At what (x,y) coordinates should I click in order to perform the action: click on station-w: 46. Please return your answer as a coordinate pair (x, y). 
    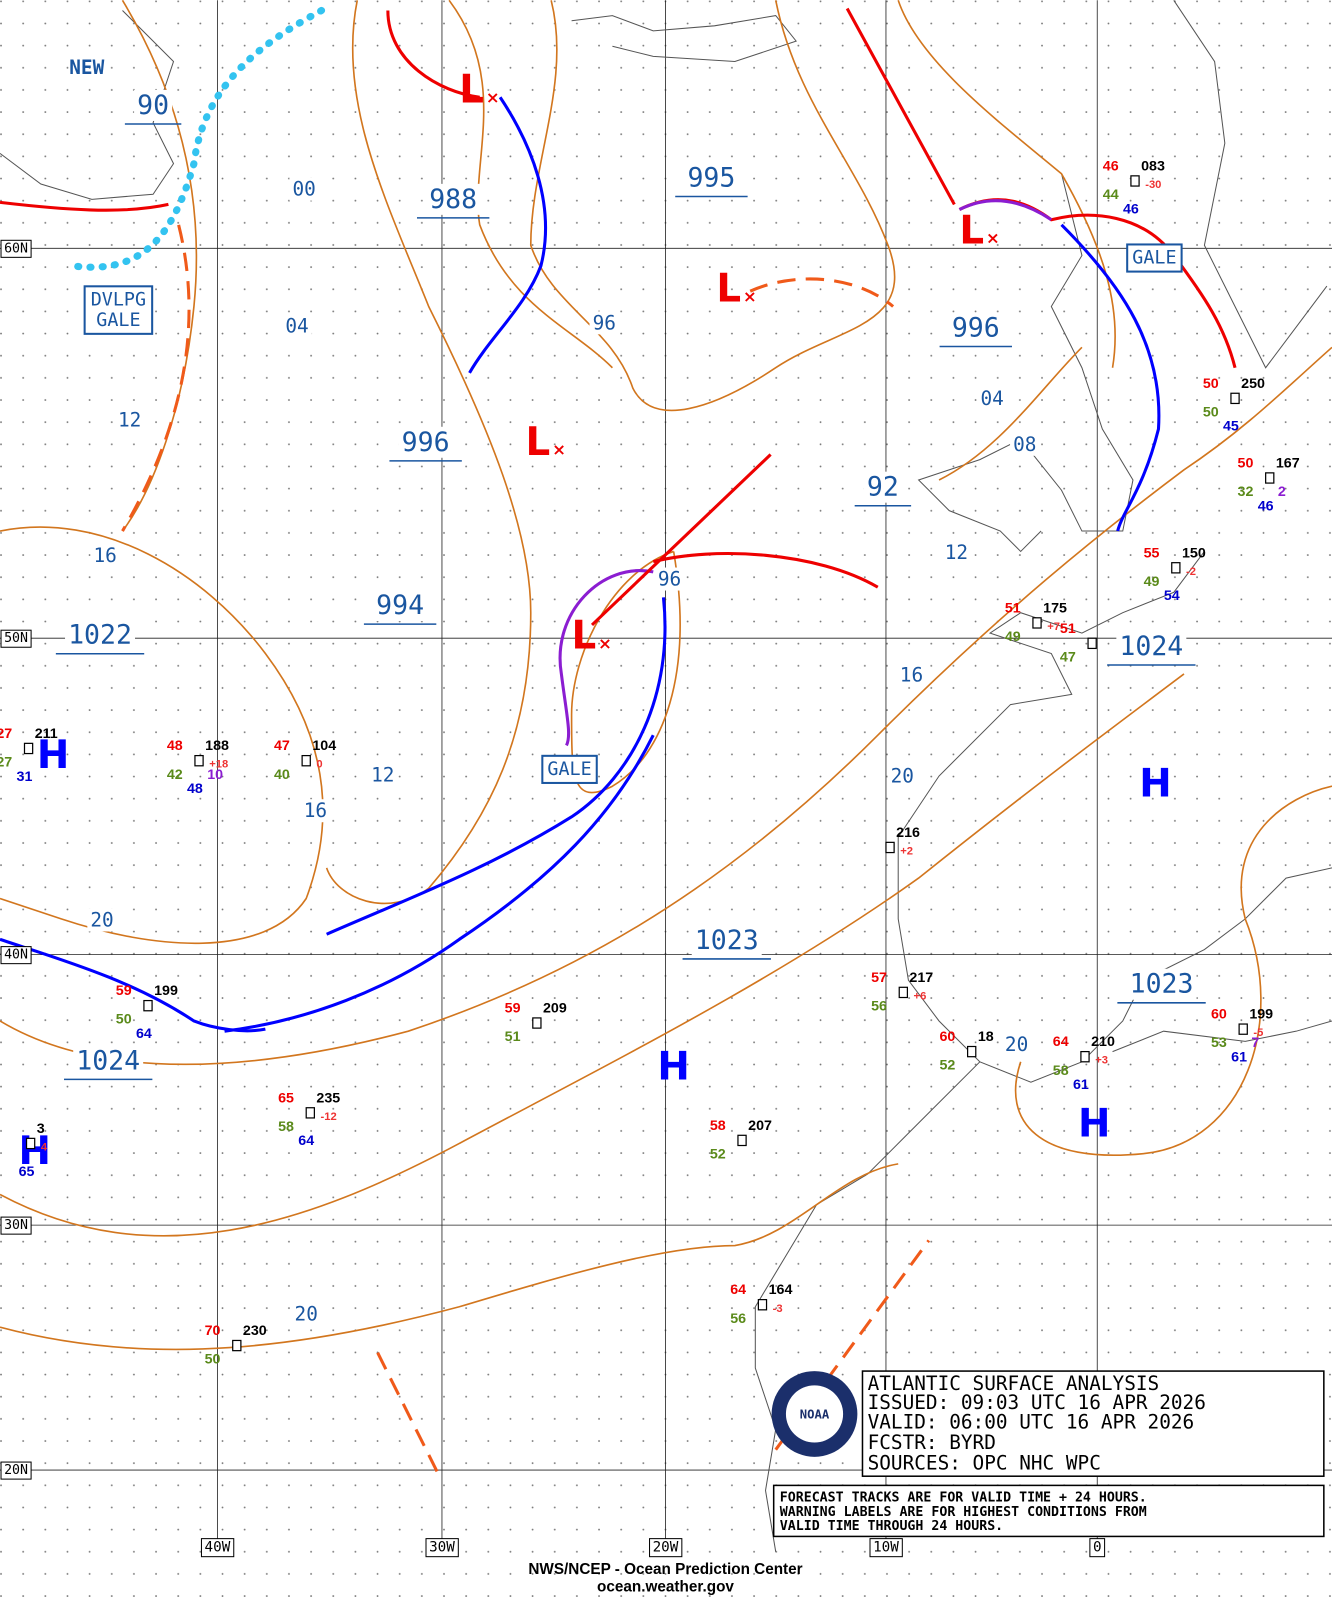
    Looking at the image, I should click on (1266, 506).